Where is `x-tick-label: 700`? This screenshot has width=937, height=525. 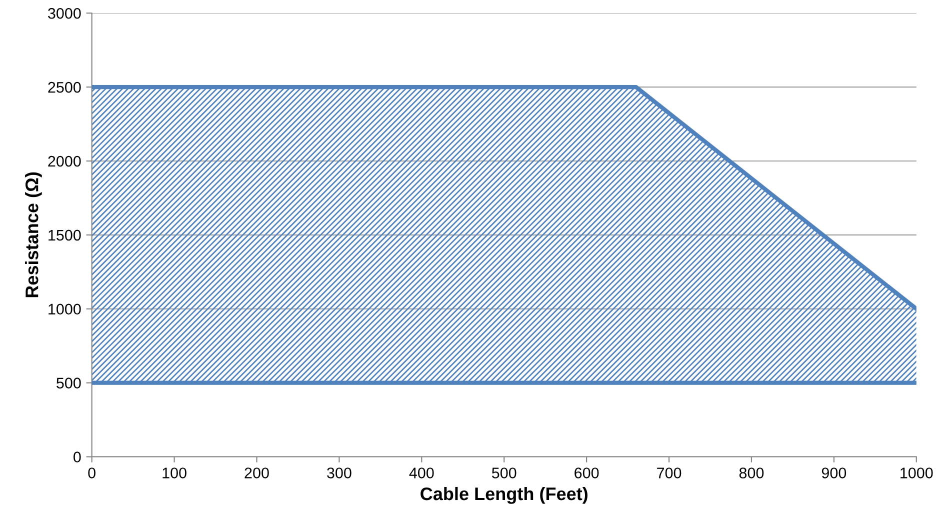 x-tick-label: 700 is located at coordinates (669, 473).